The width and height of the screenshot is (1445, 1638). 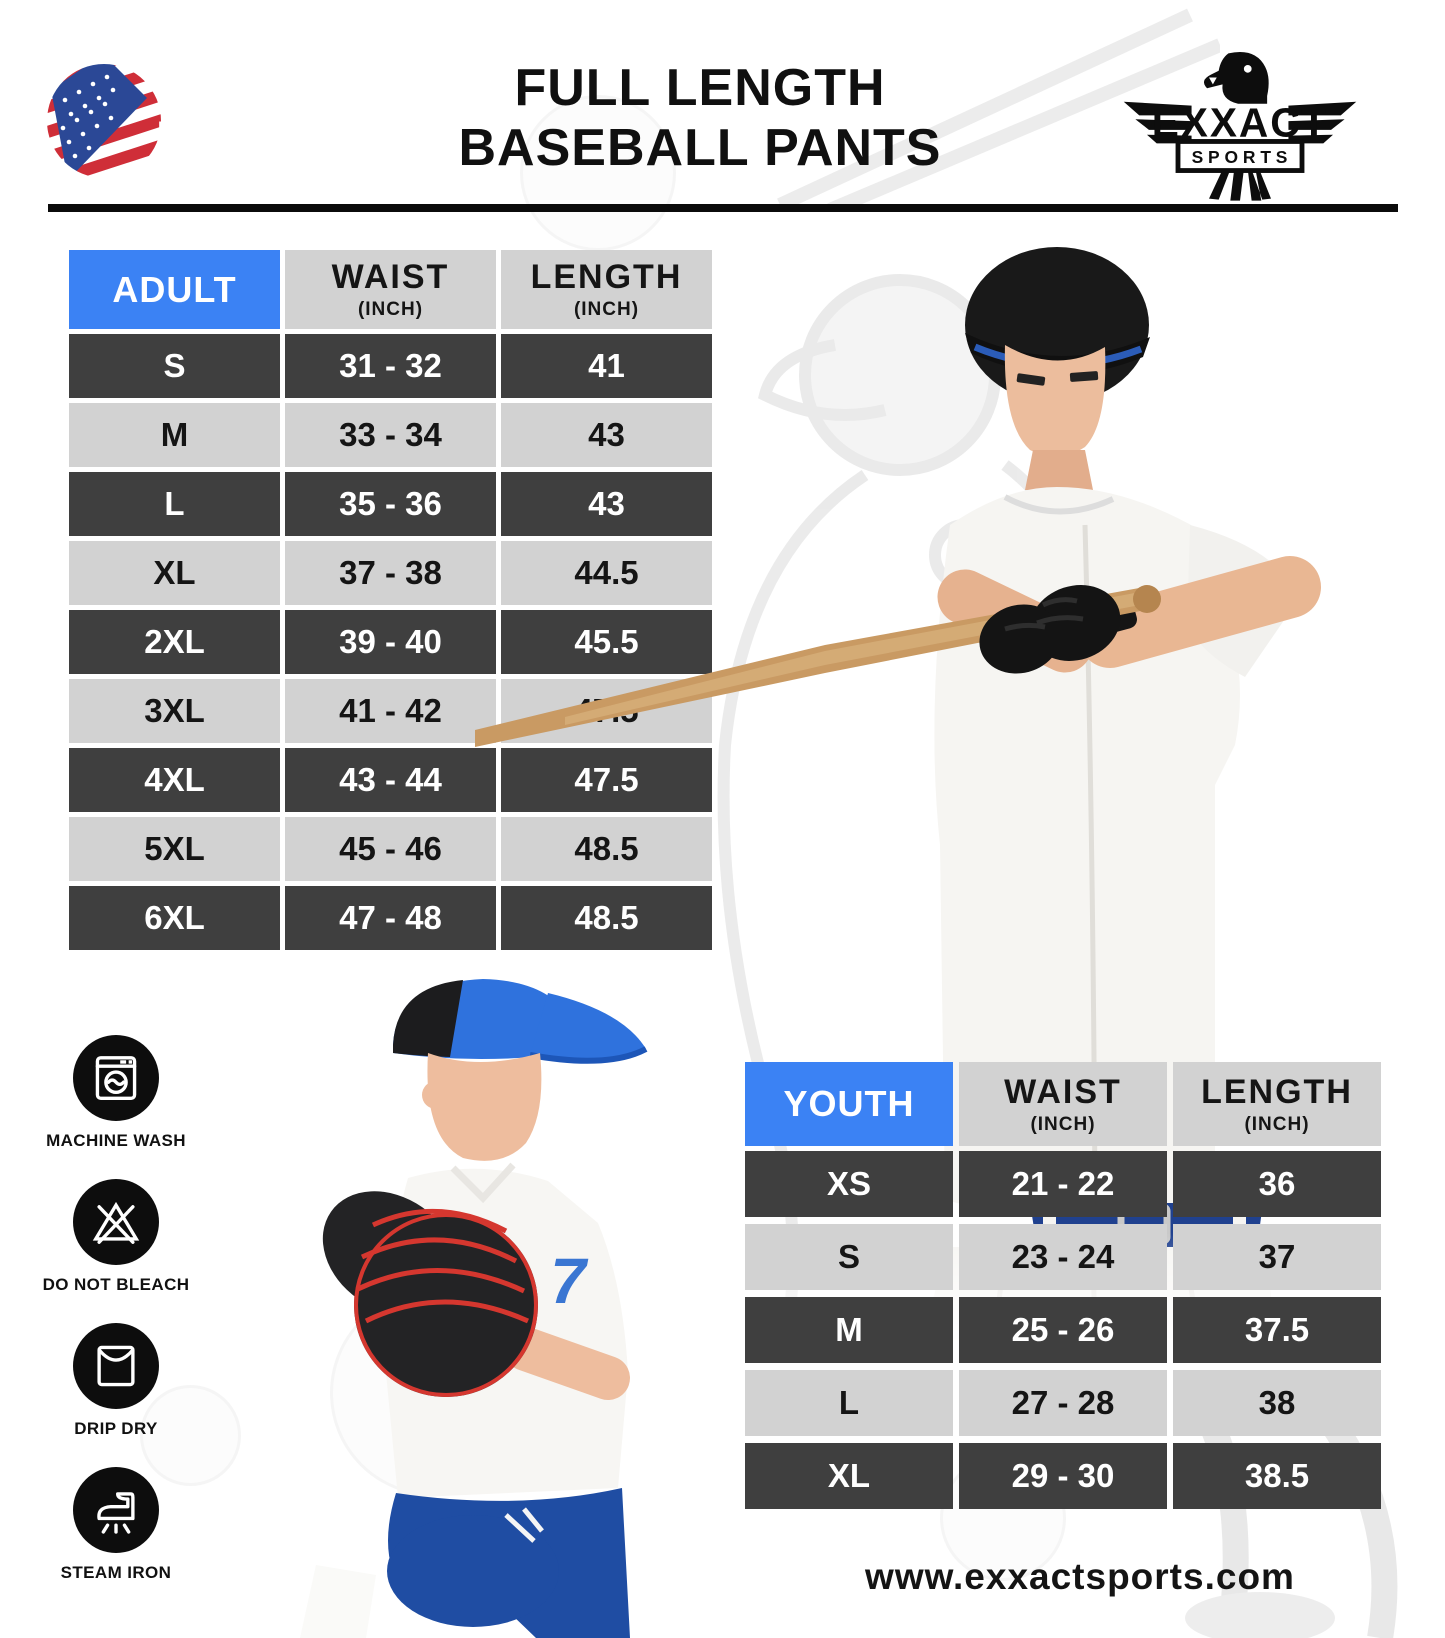 I want to click on table-row: L 35 - 36 43, so click(x=390, y=504).